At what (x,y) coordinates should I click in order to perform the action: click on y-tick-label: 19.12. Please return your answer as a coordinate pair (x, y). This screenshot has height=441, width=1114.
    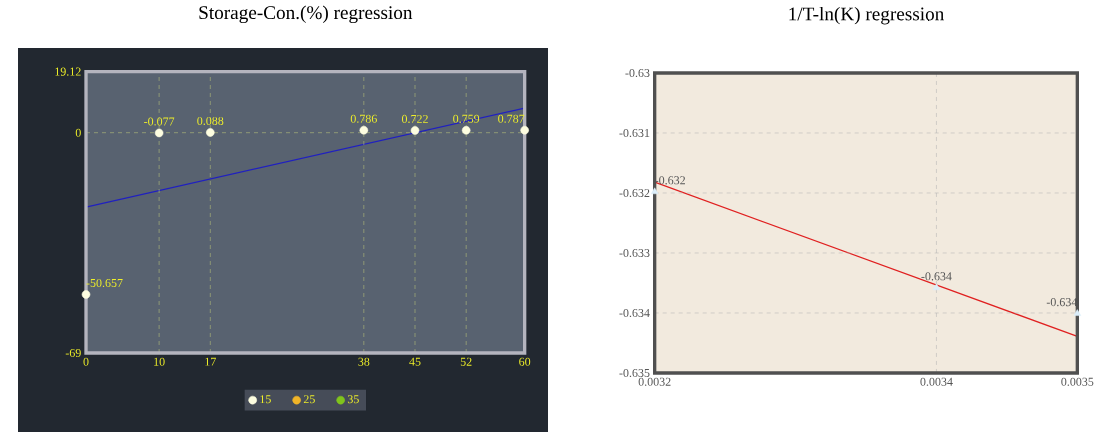
    Looking at the image, I should click on (68, 71).